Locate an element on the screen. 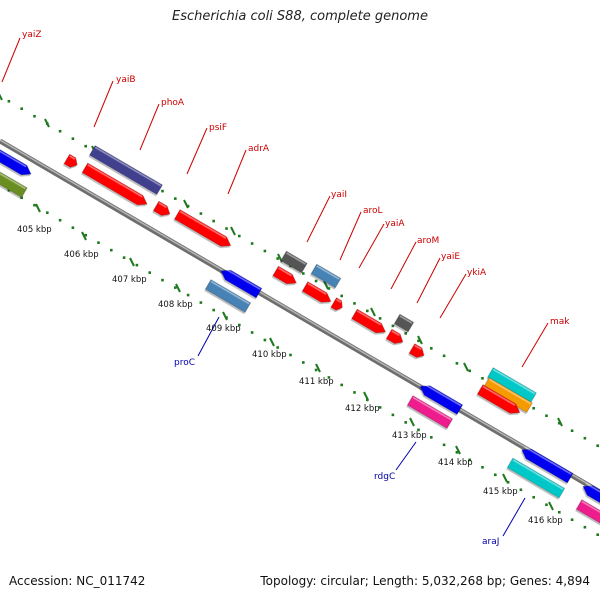 The width and height of the screenshot is (600, 600). kbp-label: 406 kbp is located at coordinates (81, 255).